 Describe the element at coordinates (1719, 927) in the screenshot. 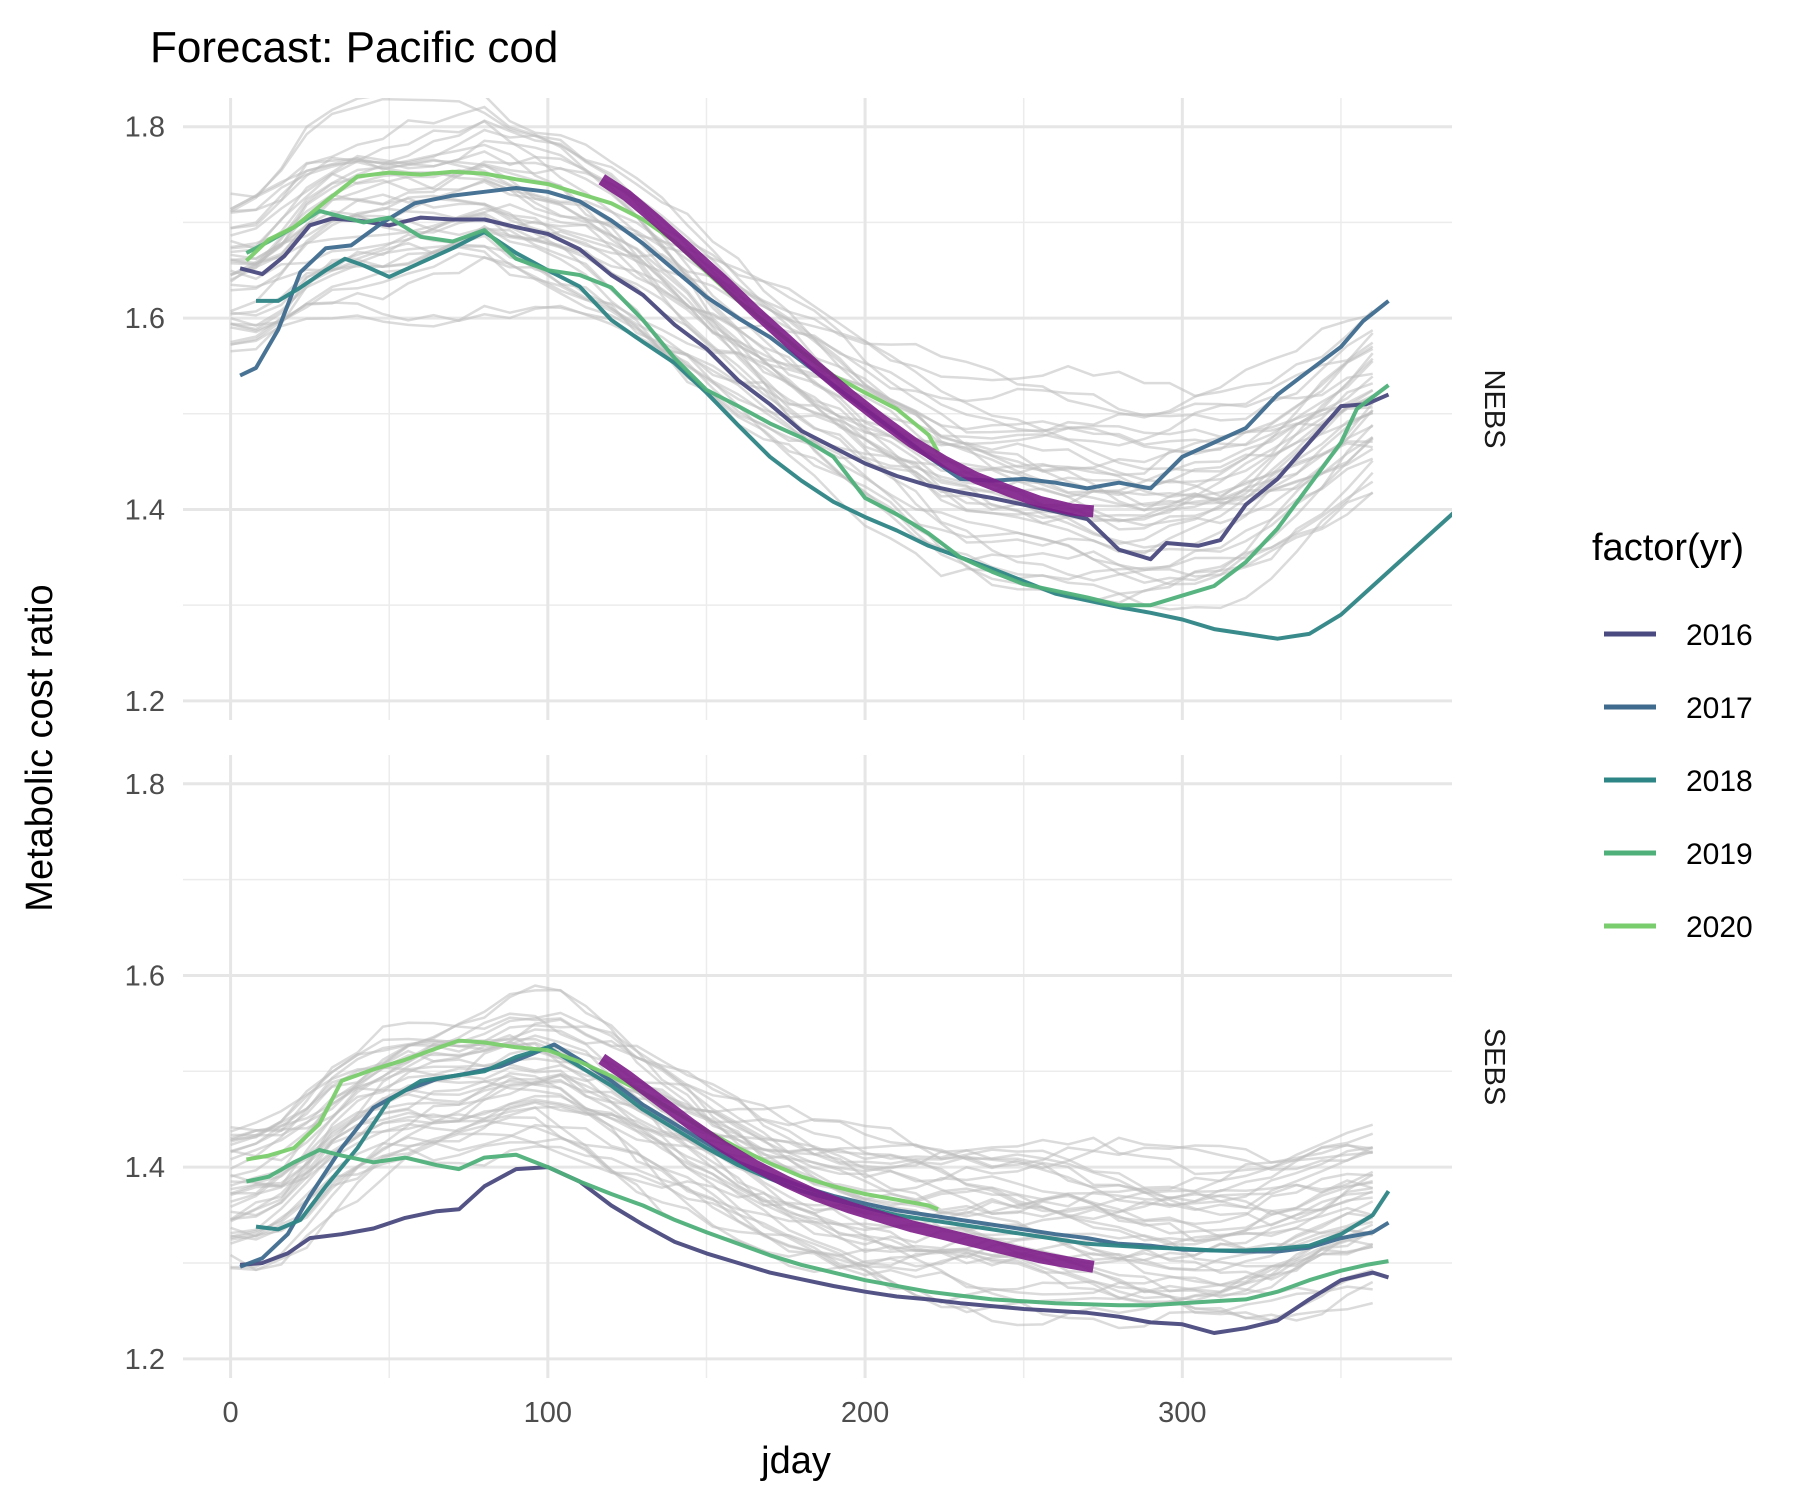

I see `legend-label-2020: 2020` at that location.